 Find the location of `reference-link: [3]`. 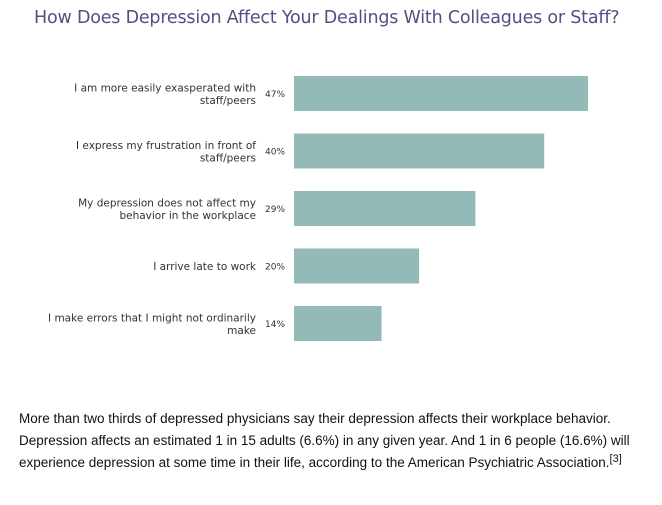

reference-link: [3] is located at coordinates (615, 459).